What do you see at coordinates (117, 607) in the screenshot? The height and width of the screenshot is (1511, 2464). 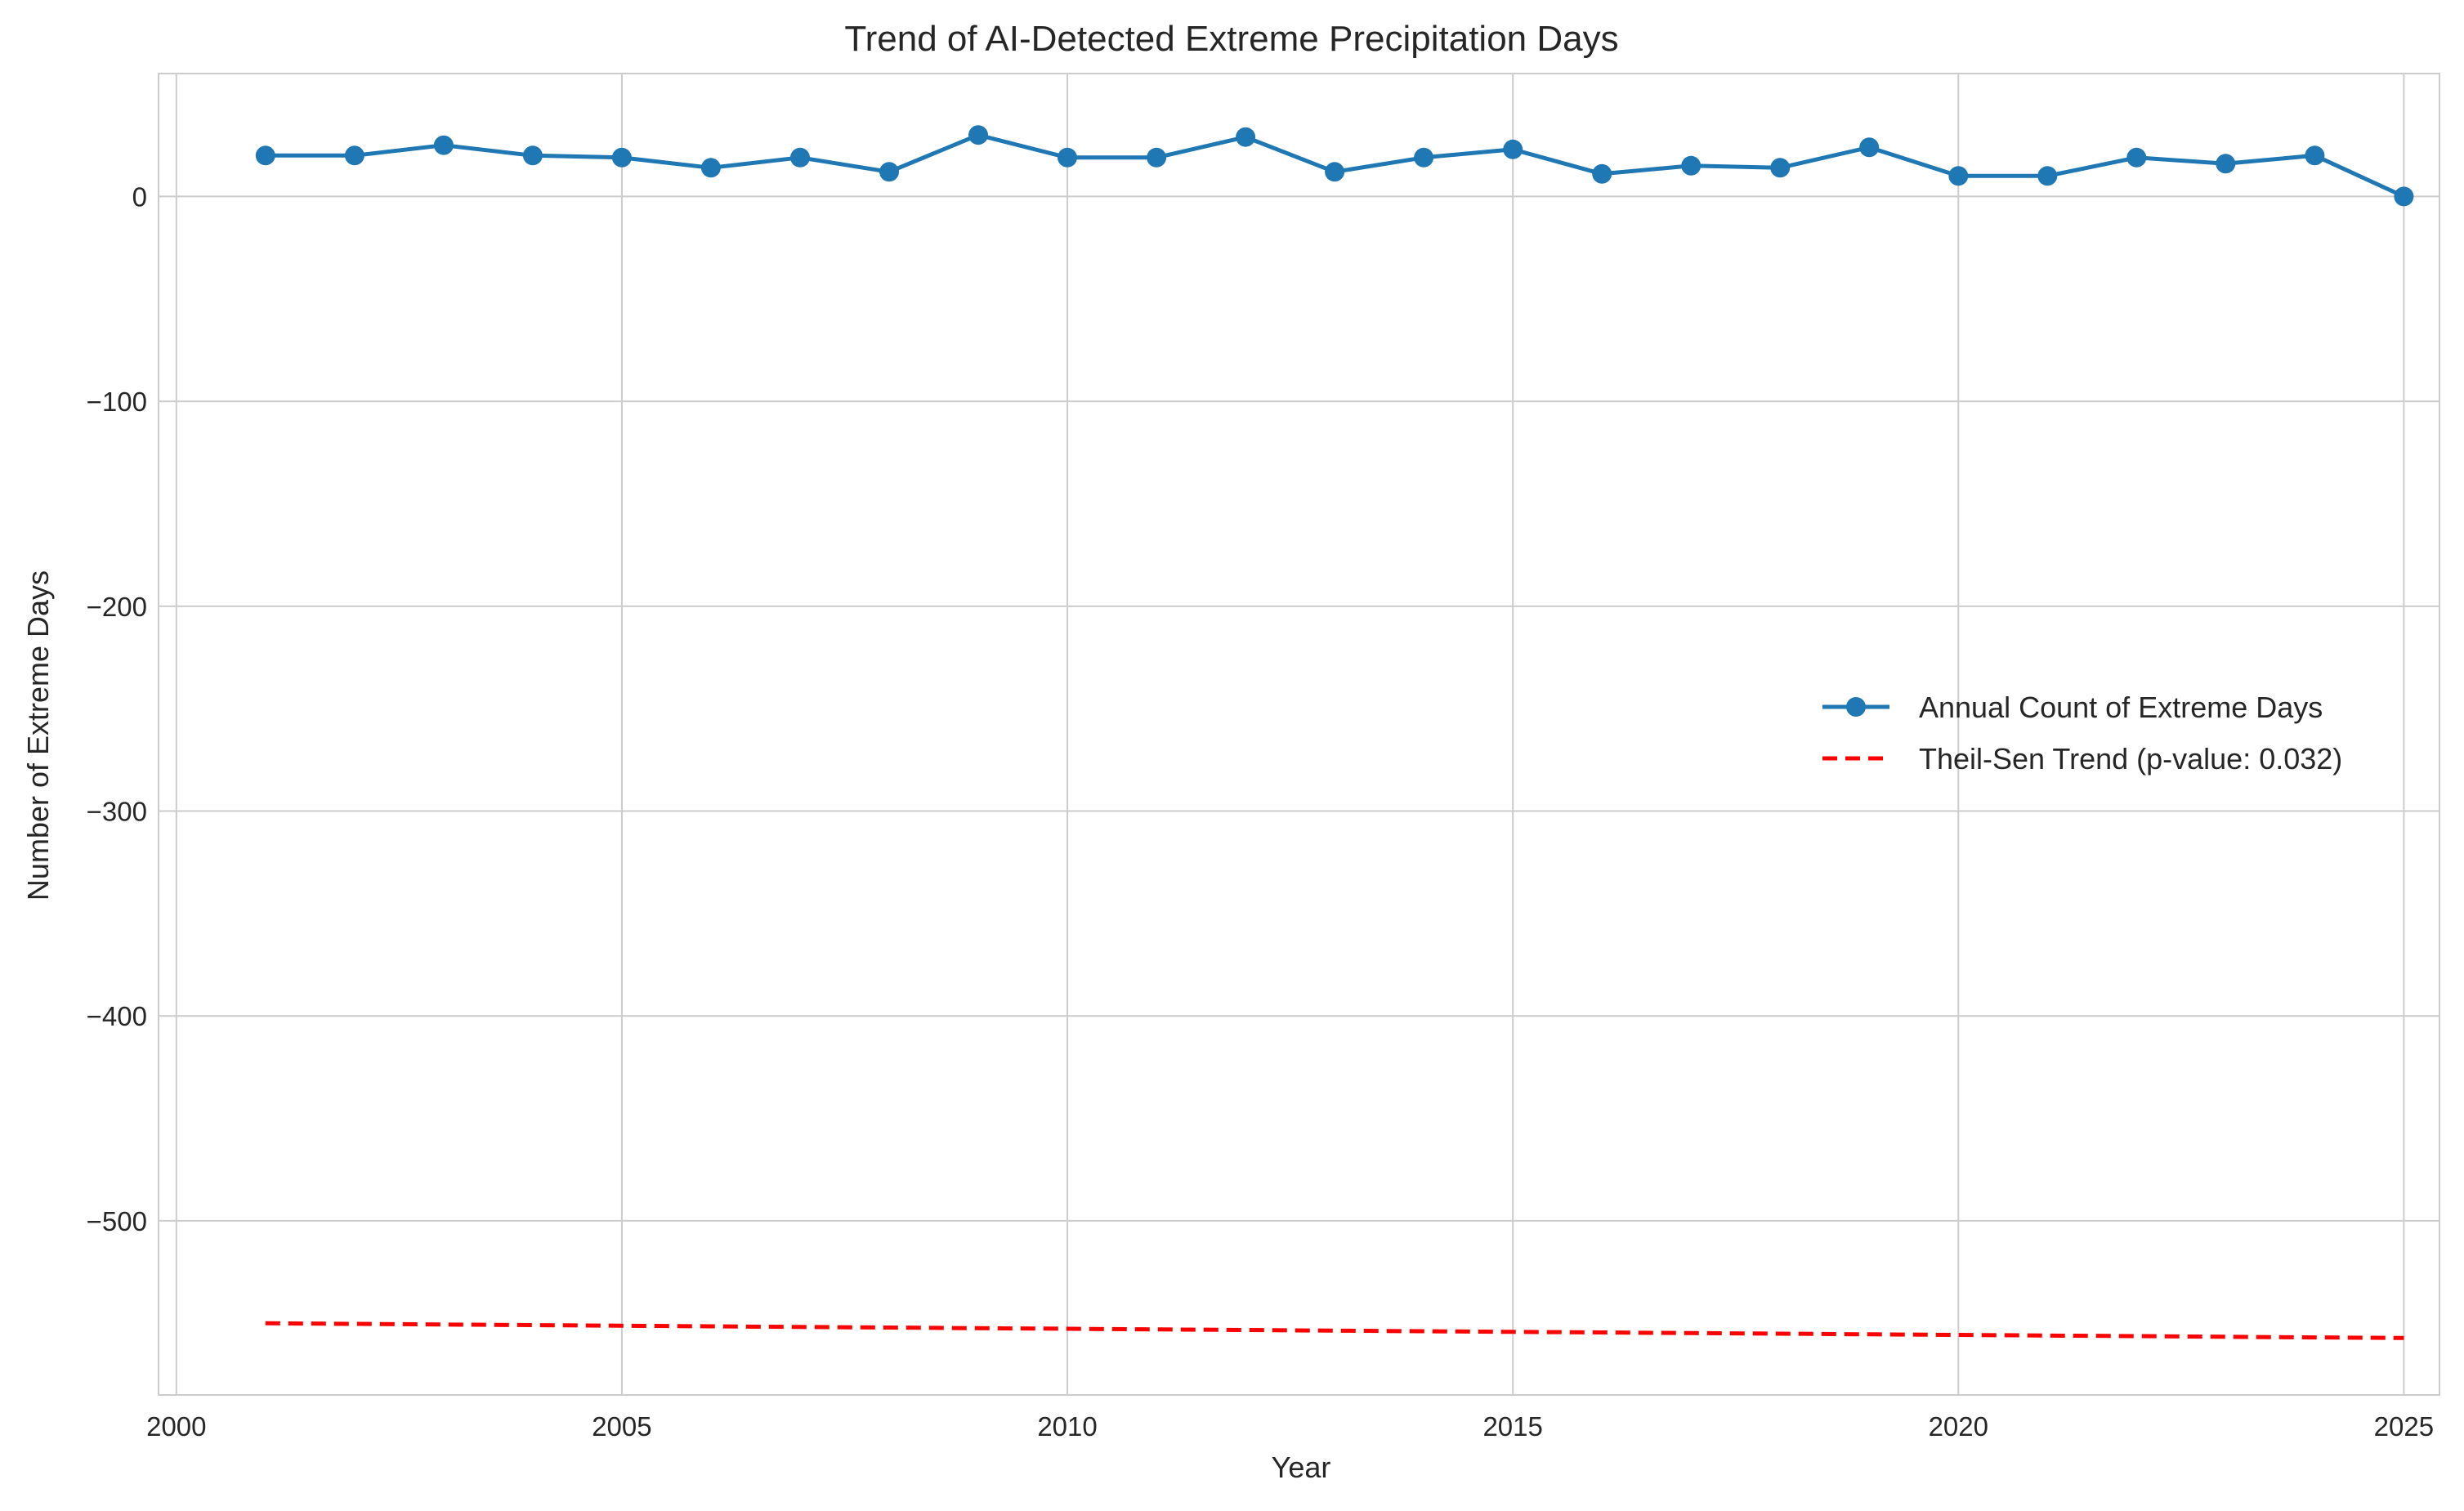 I see `y-tick-label: −200` at bounding box center [117, 607].